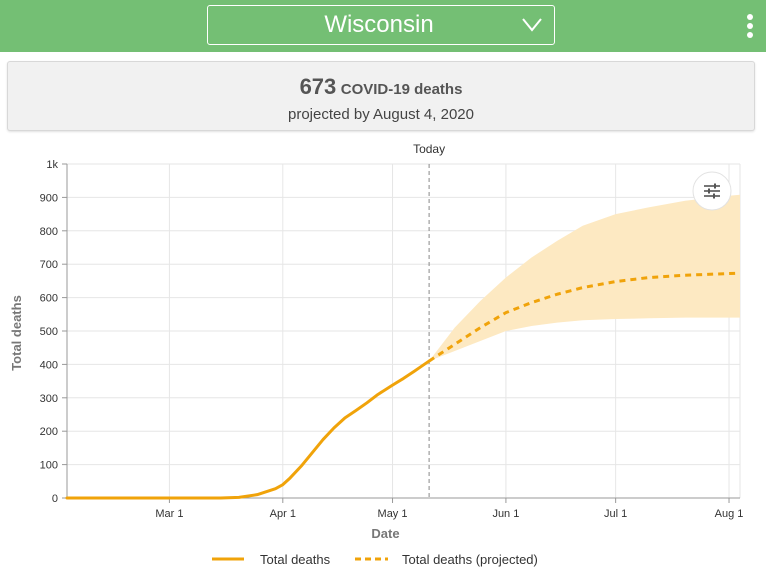 This screenshot has width=766, height=578. I want to click on legend-label-projected: Total deaths (projected), so click(470, 559).